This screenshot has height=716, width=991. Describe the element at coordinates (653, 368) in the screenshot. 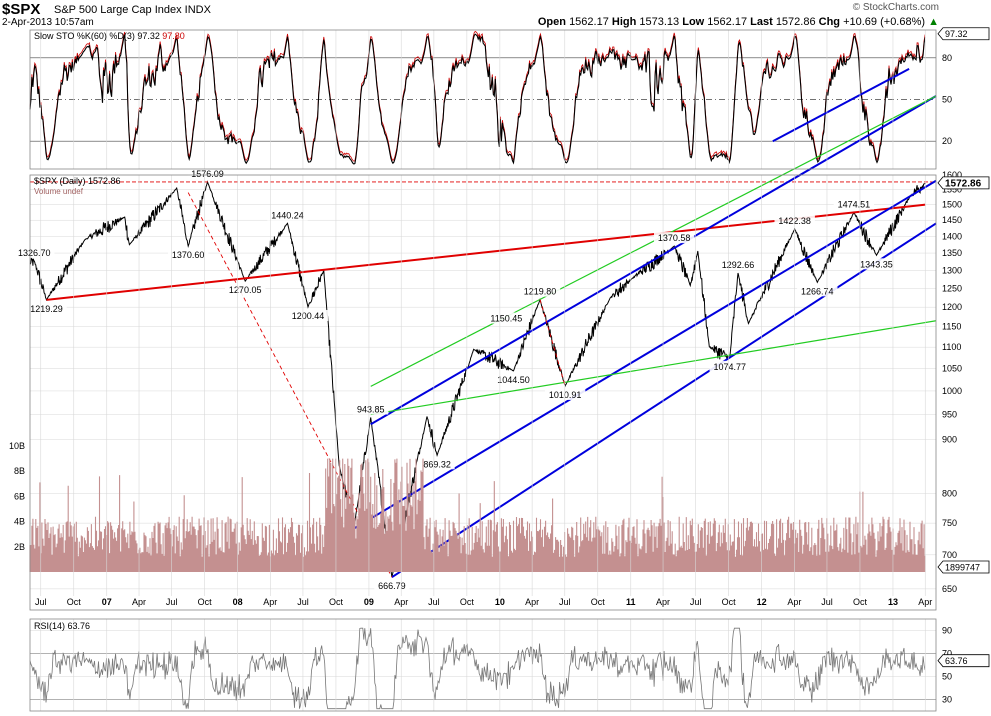

I see `trendline-green-lower` at that location.